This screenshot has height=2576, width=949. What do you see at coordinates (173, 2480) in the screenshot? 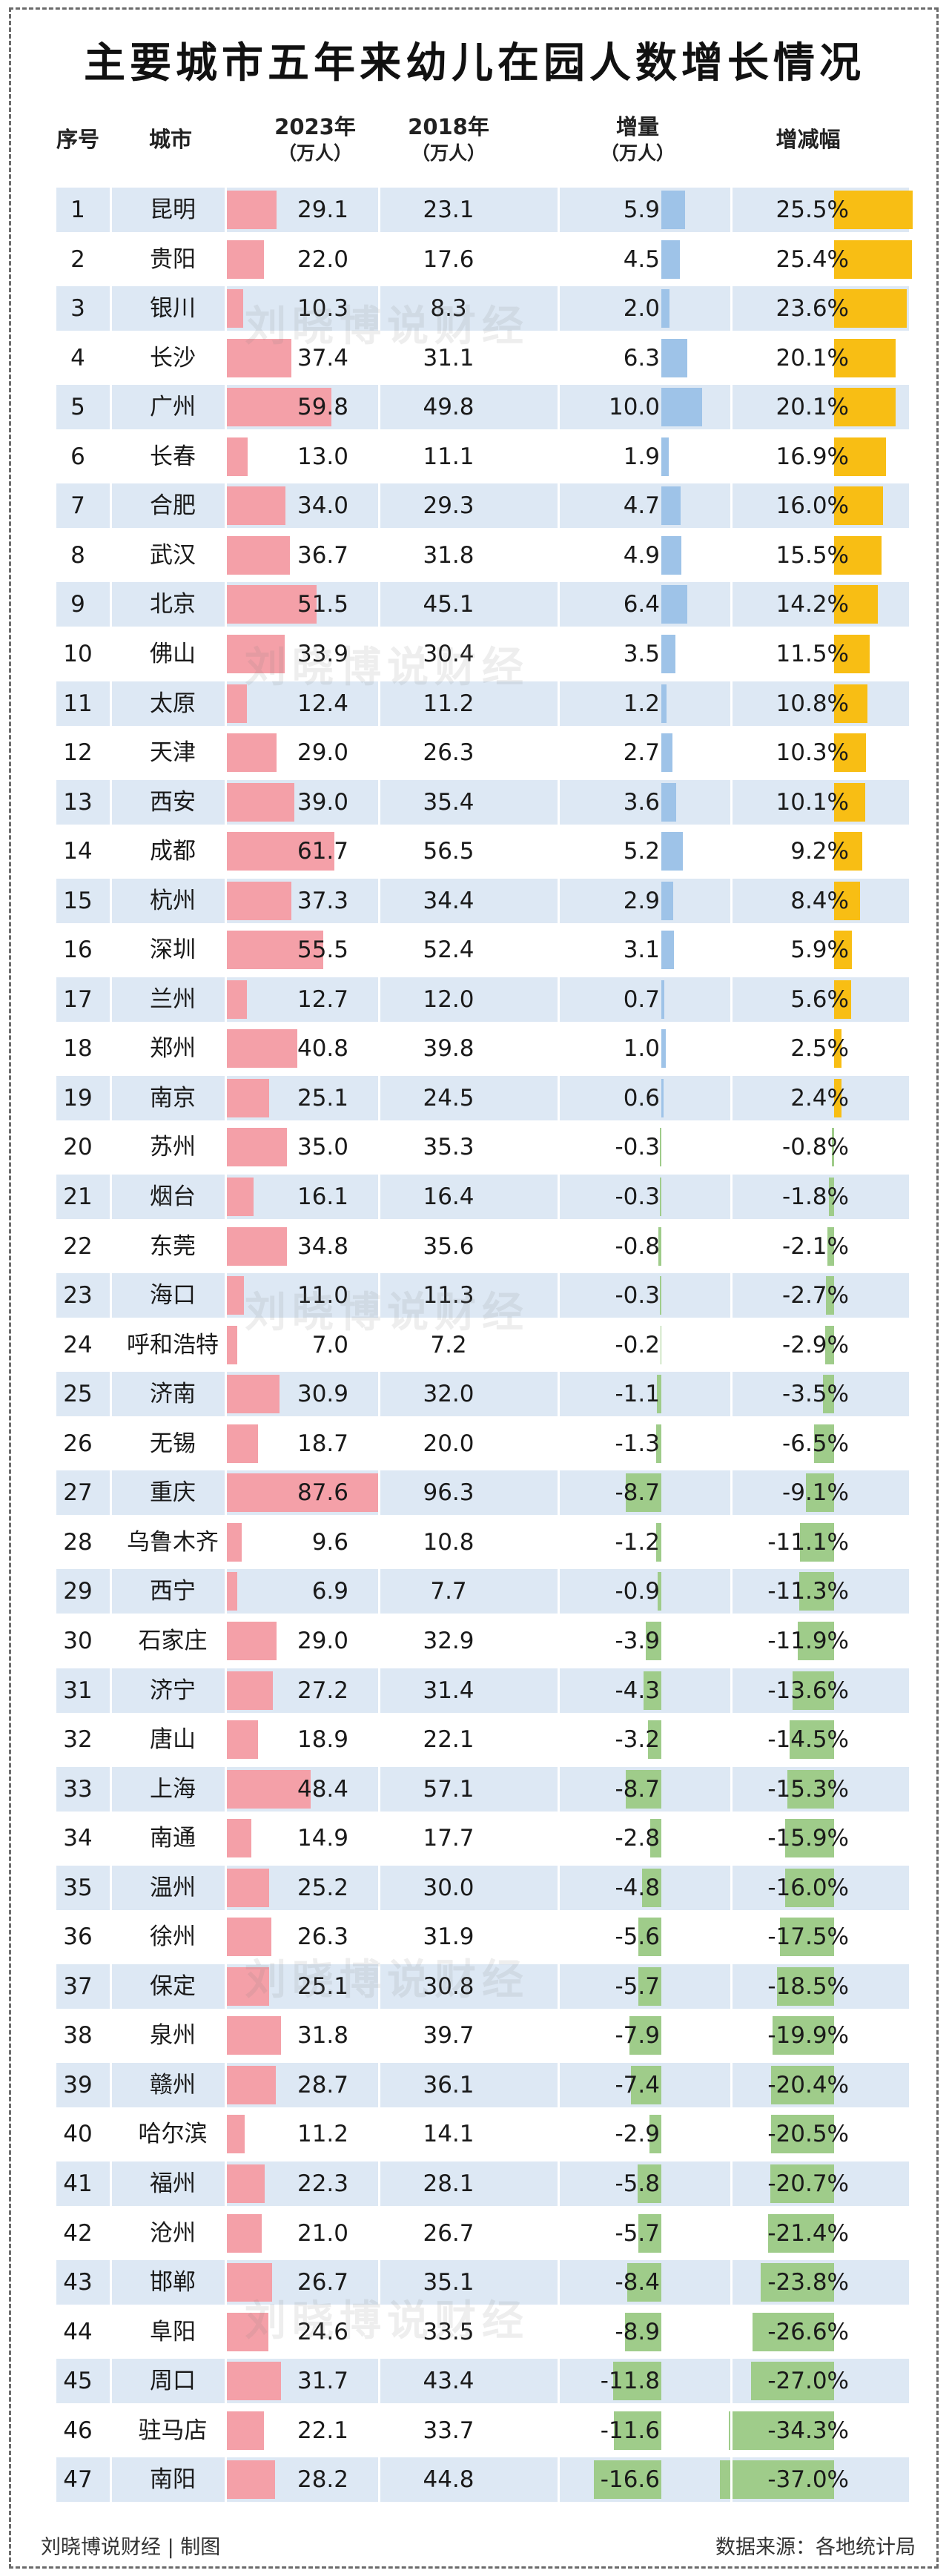
I see `row-city: 南阳` at bounding box center [173, 2480].